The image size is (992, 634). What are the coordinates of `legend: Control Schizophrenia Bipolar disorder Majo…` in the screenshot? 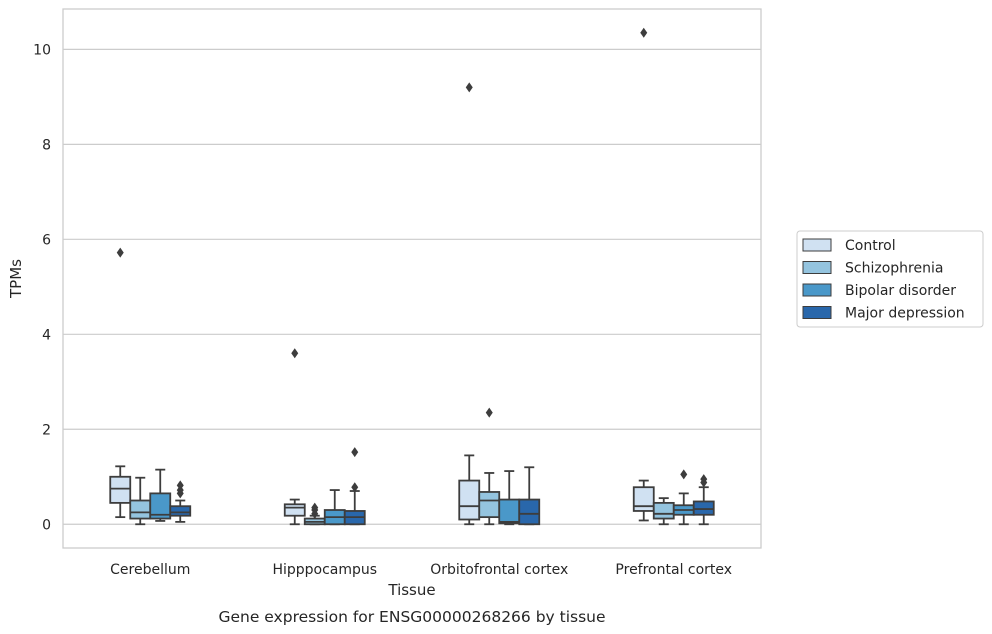 It's located at (890, 279).